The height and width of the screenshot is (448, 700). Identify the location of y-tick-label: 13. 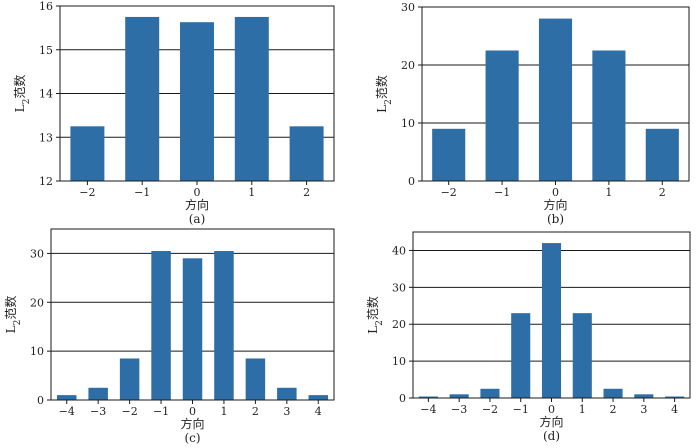
(46, 137).